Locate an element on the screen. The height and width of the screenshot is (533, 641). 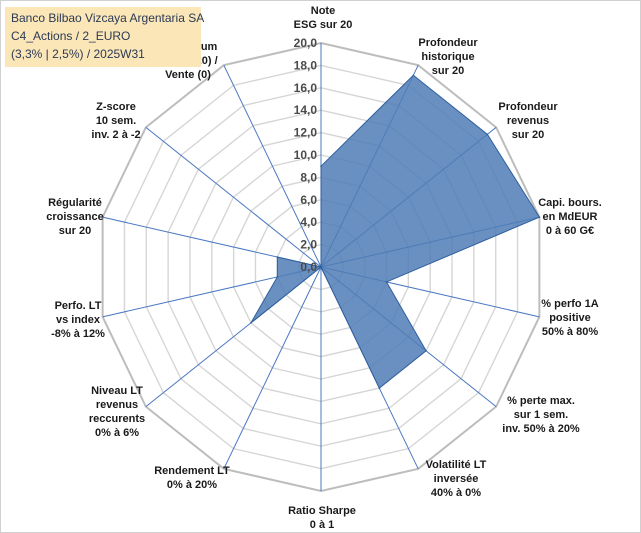
header-company: Banco Bilbao Vizcaya Argentaria SA is located at coordinates (108, 18).